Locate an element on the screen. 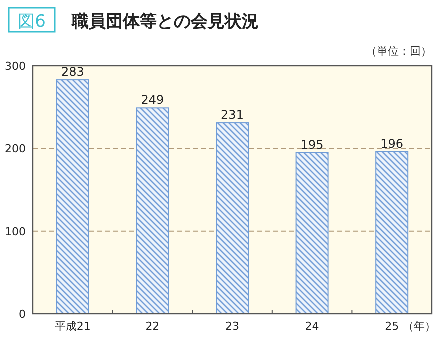  data-label: 231 is located at coordinates (232, 115).